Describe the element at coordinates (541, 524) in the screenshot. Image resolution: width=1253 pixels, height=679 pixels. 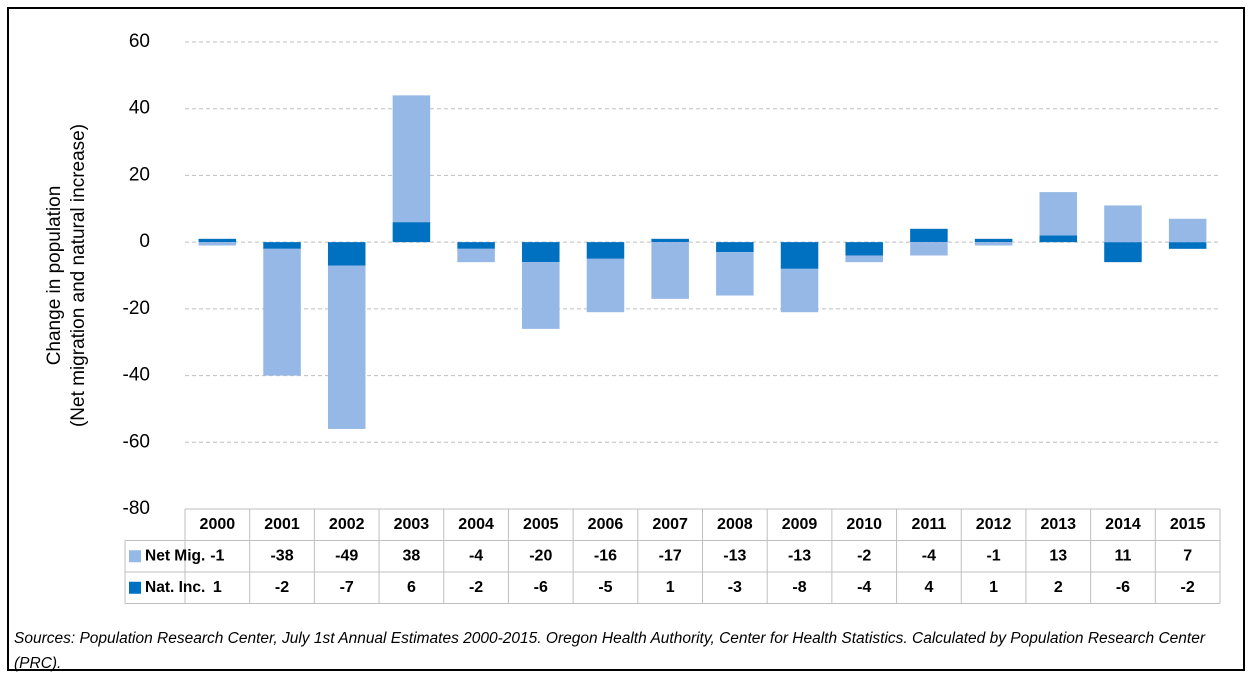
I see `x-tick-label: 2005` at that location.